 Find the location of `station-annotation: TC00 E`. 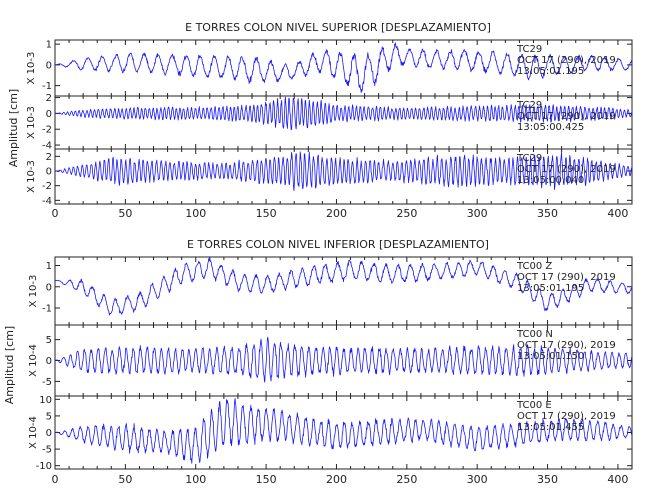

station-annotation: TC00 E is located at coordinates (534, 405).